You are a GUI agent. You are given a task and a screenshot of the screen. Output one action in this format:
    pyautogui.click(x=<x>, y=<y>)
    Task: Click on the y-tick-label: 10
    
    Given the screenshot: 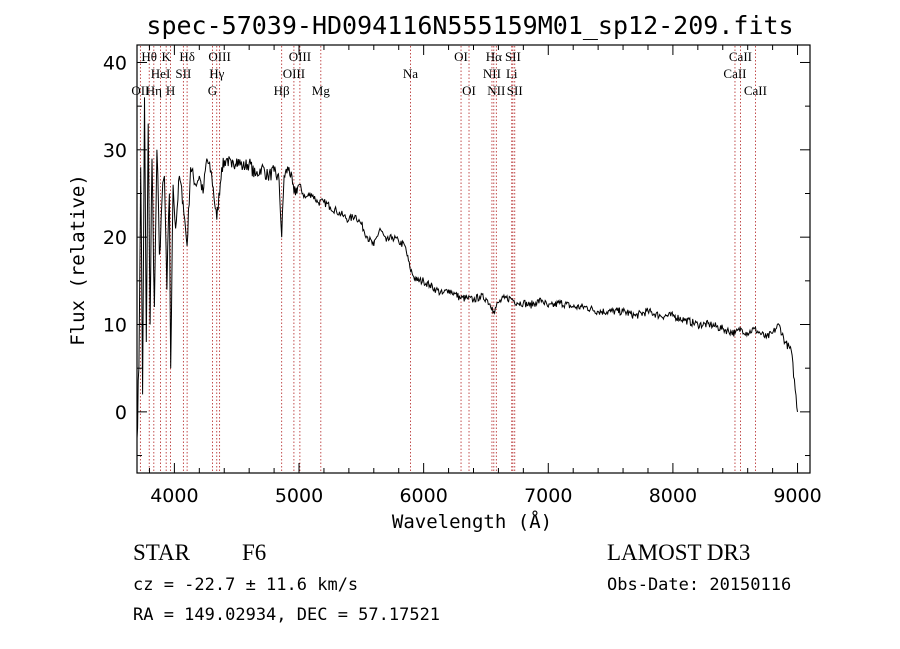 What is the action you would take?
    pyautogui.click(x=115, y=326)
    